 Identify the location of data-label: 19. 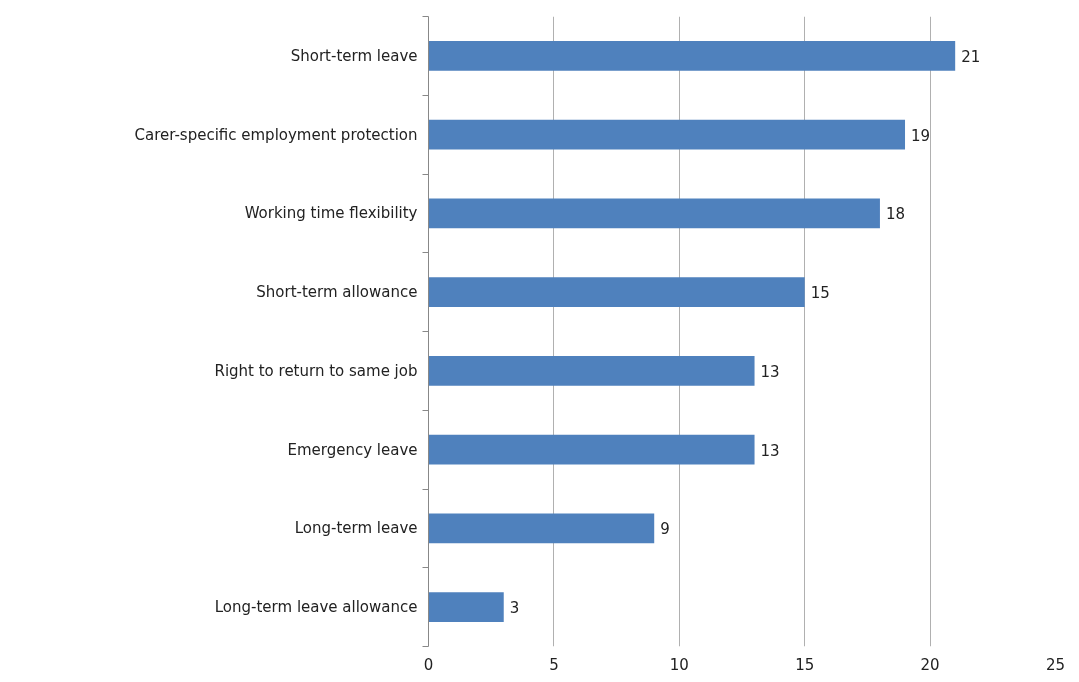
(921, 135).